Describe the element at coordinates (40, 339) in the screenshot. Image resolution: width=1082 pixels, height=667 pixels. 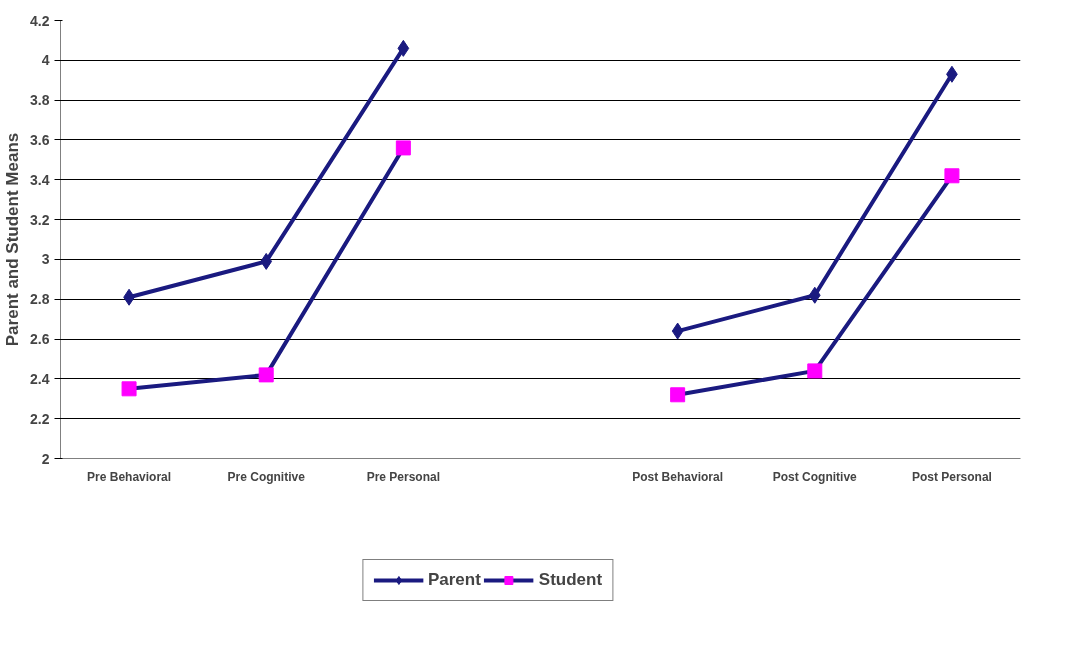
I see `y-tick-label: 2.6` at that location.